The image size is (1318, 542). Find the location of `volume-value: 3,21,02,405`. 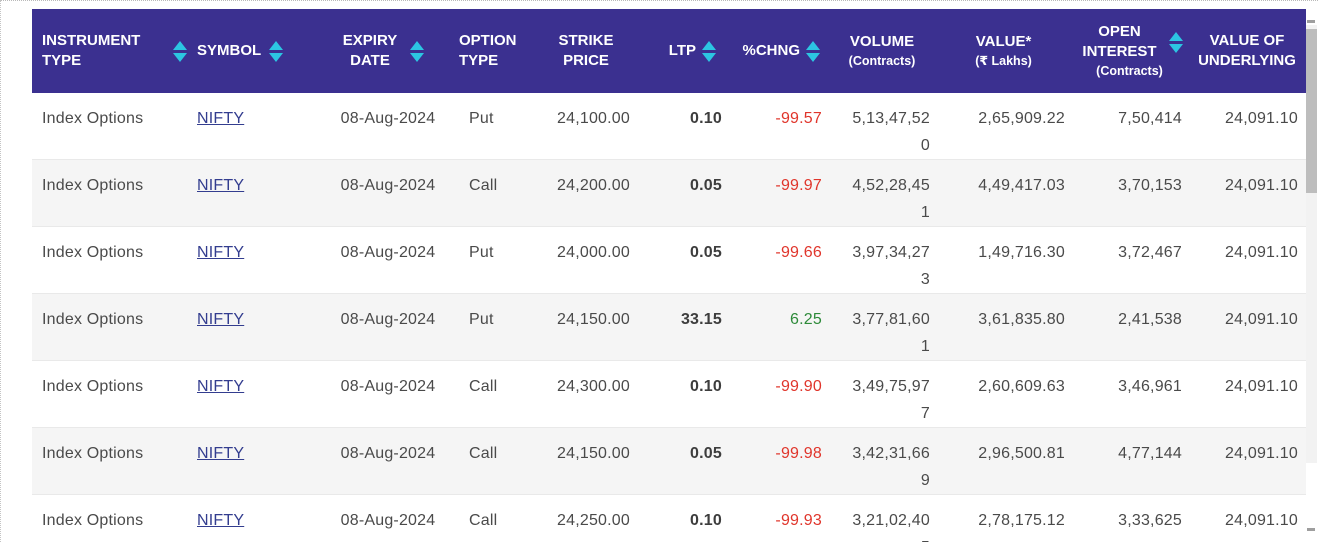

volume-value: 3,21,02,405 is located at coordinates (891, 527).